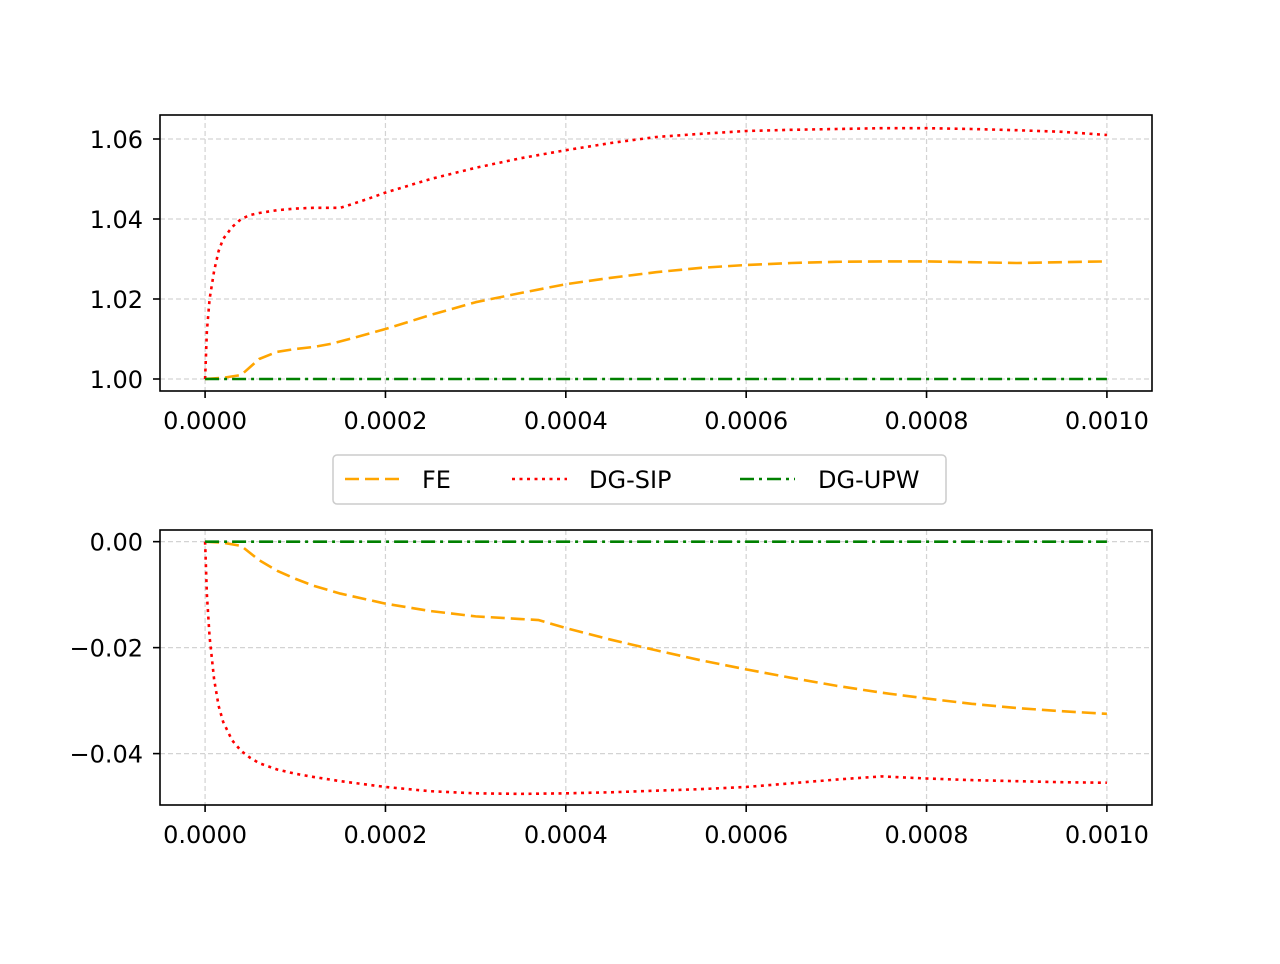 This screenshot has height=964, width=1280. I want to click on bottom-xtick-label-5: 0.0010, so click(1107, 835).